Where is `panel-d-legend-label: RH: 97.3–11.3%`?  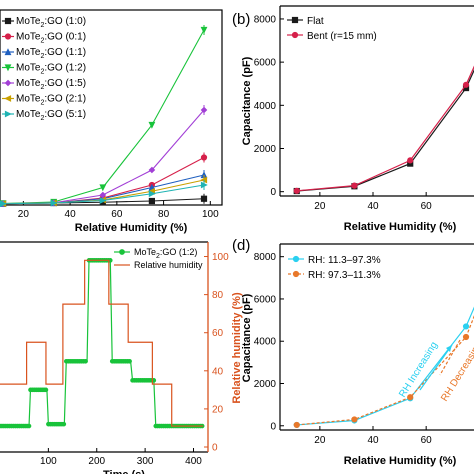
panel-d-legend-label: RH: 97.3–11.3% is located at coordinates (344, 275).